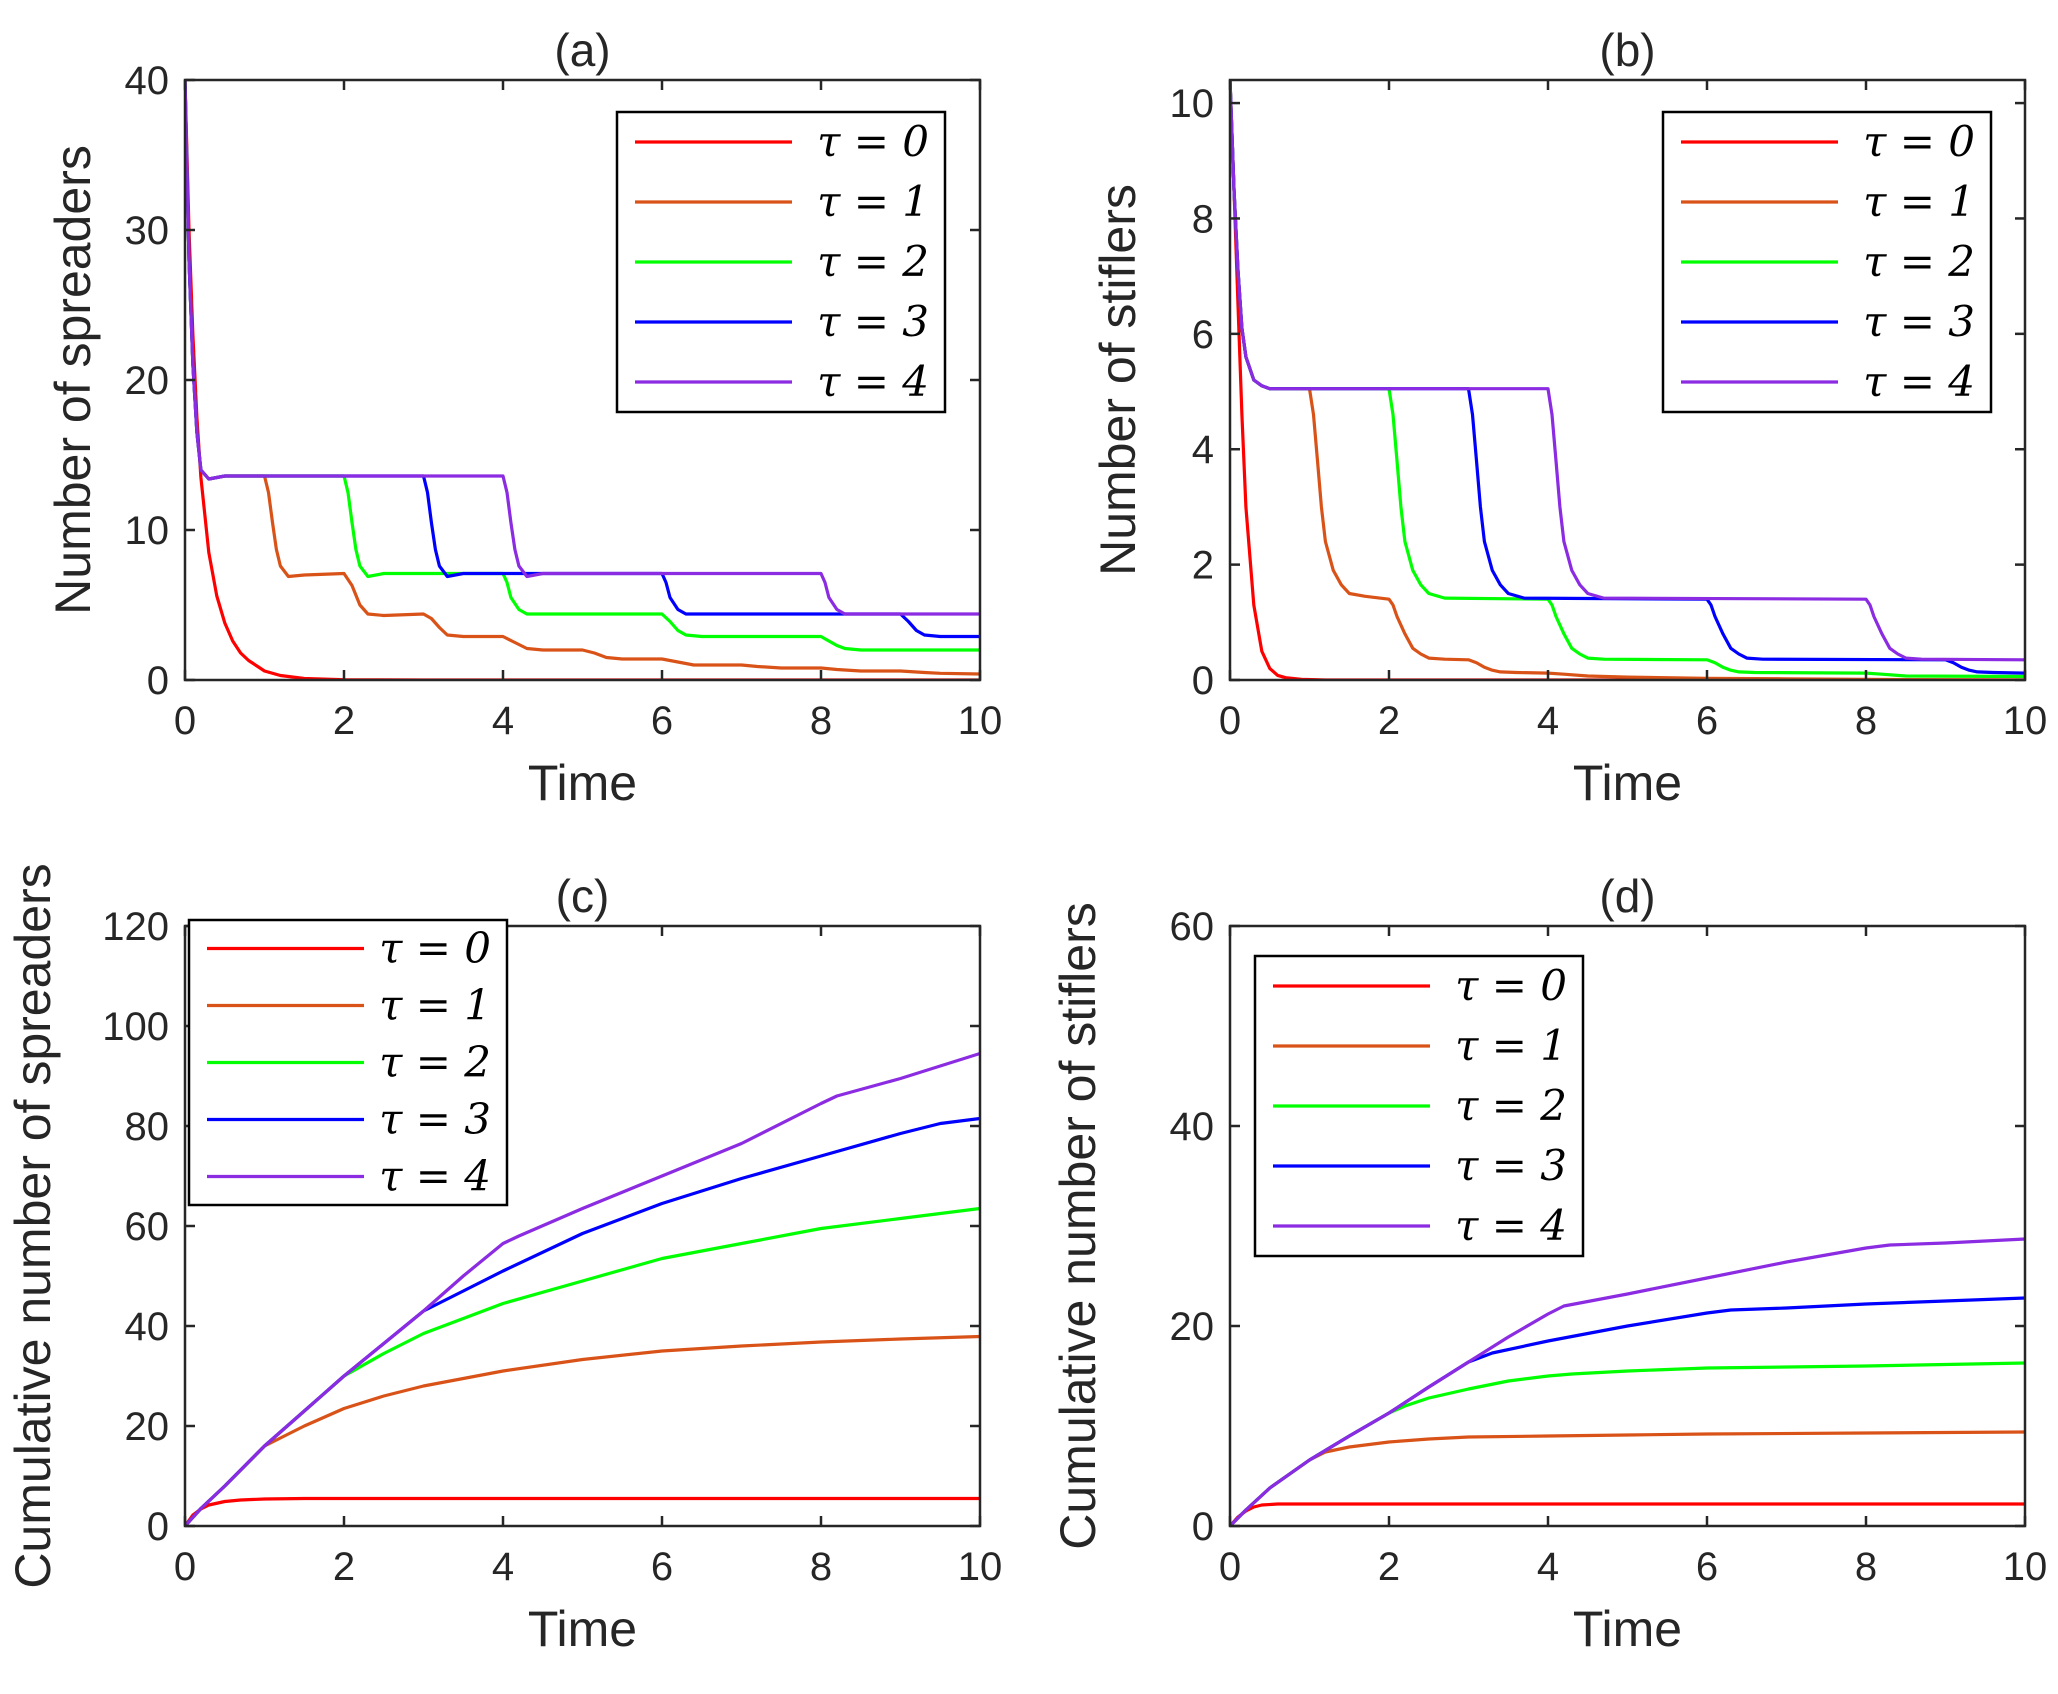  Describe the element at coordinates (147, 1127) in the screenshot. I see `y-tick-label: 80` at that location.